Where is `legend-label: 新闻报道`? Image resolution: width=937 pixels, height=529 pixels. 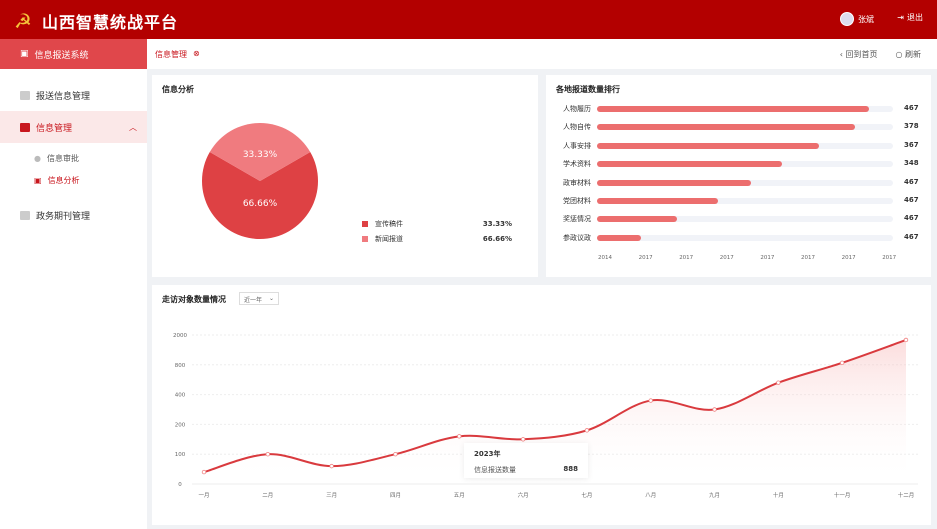
legend-label: 新闻报道 is located at coordinates (389, 239).